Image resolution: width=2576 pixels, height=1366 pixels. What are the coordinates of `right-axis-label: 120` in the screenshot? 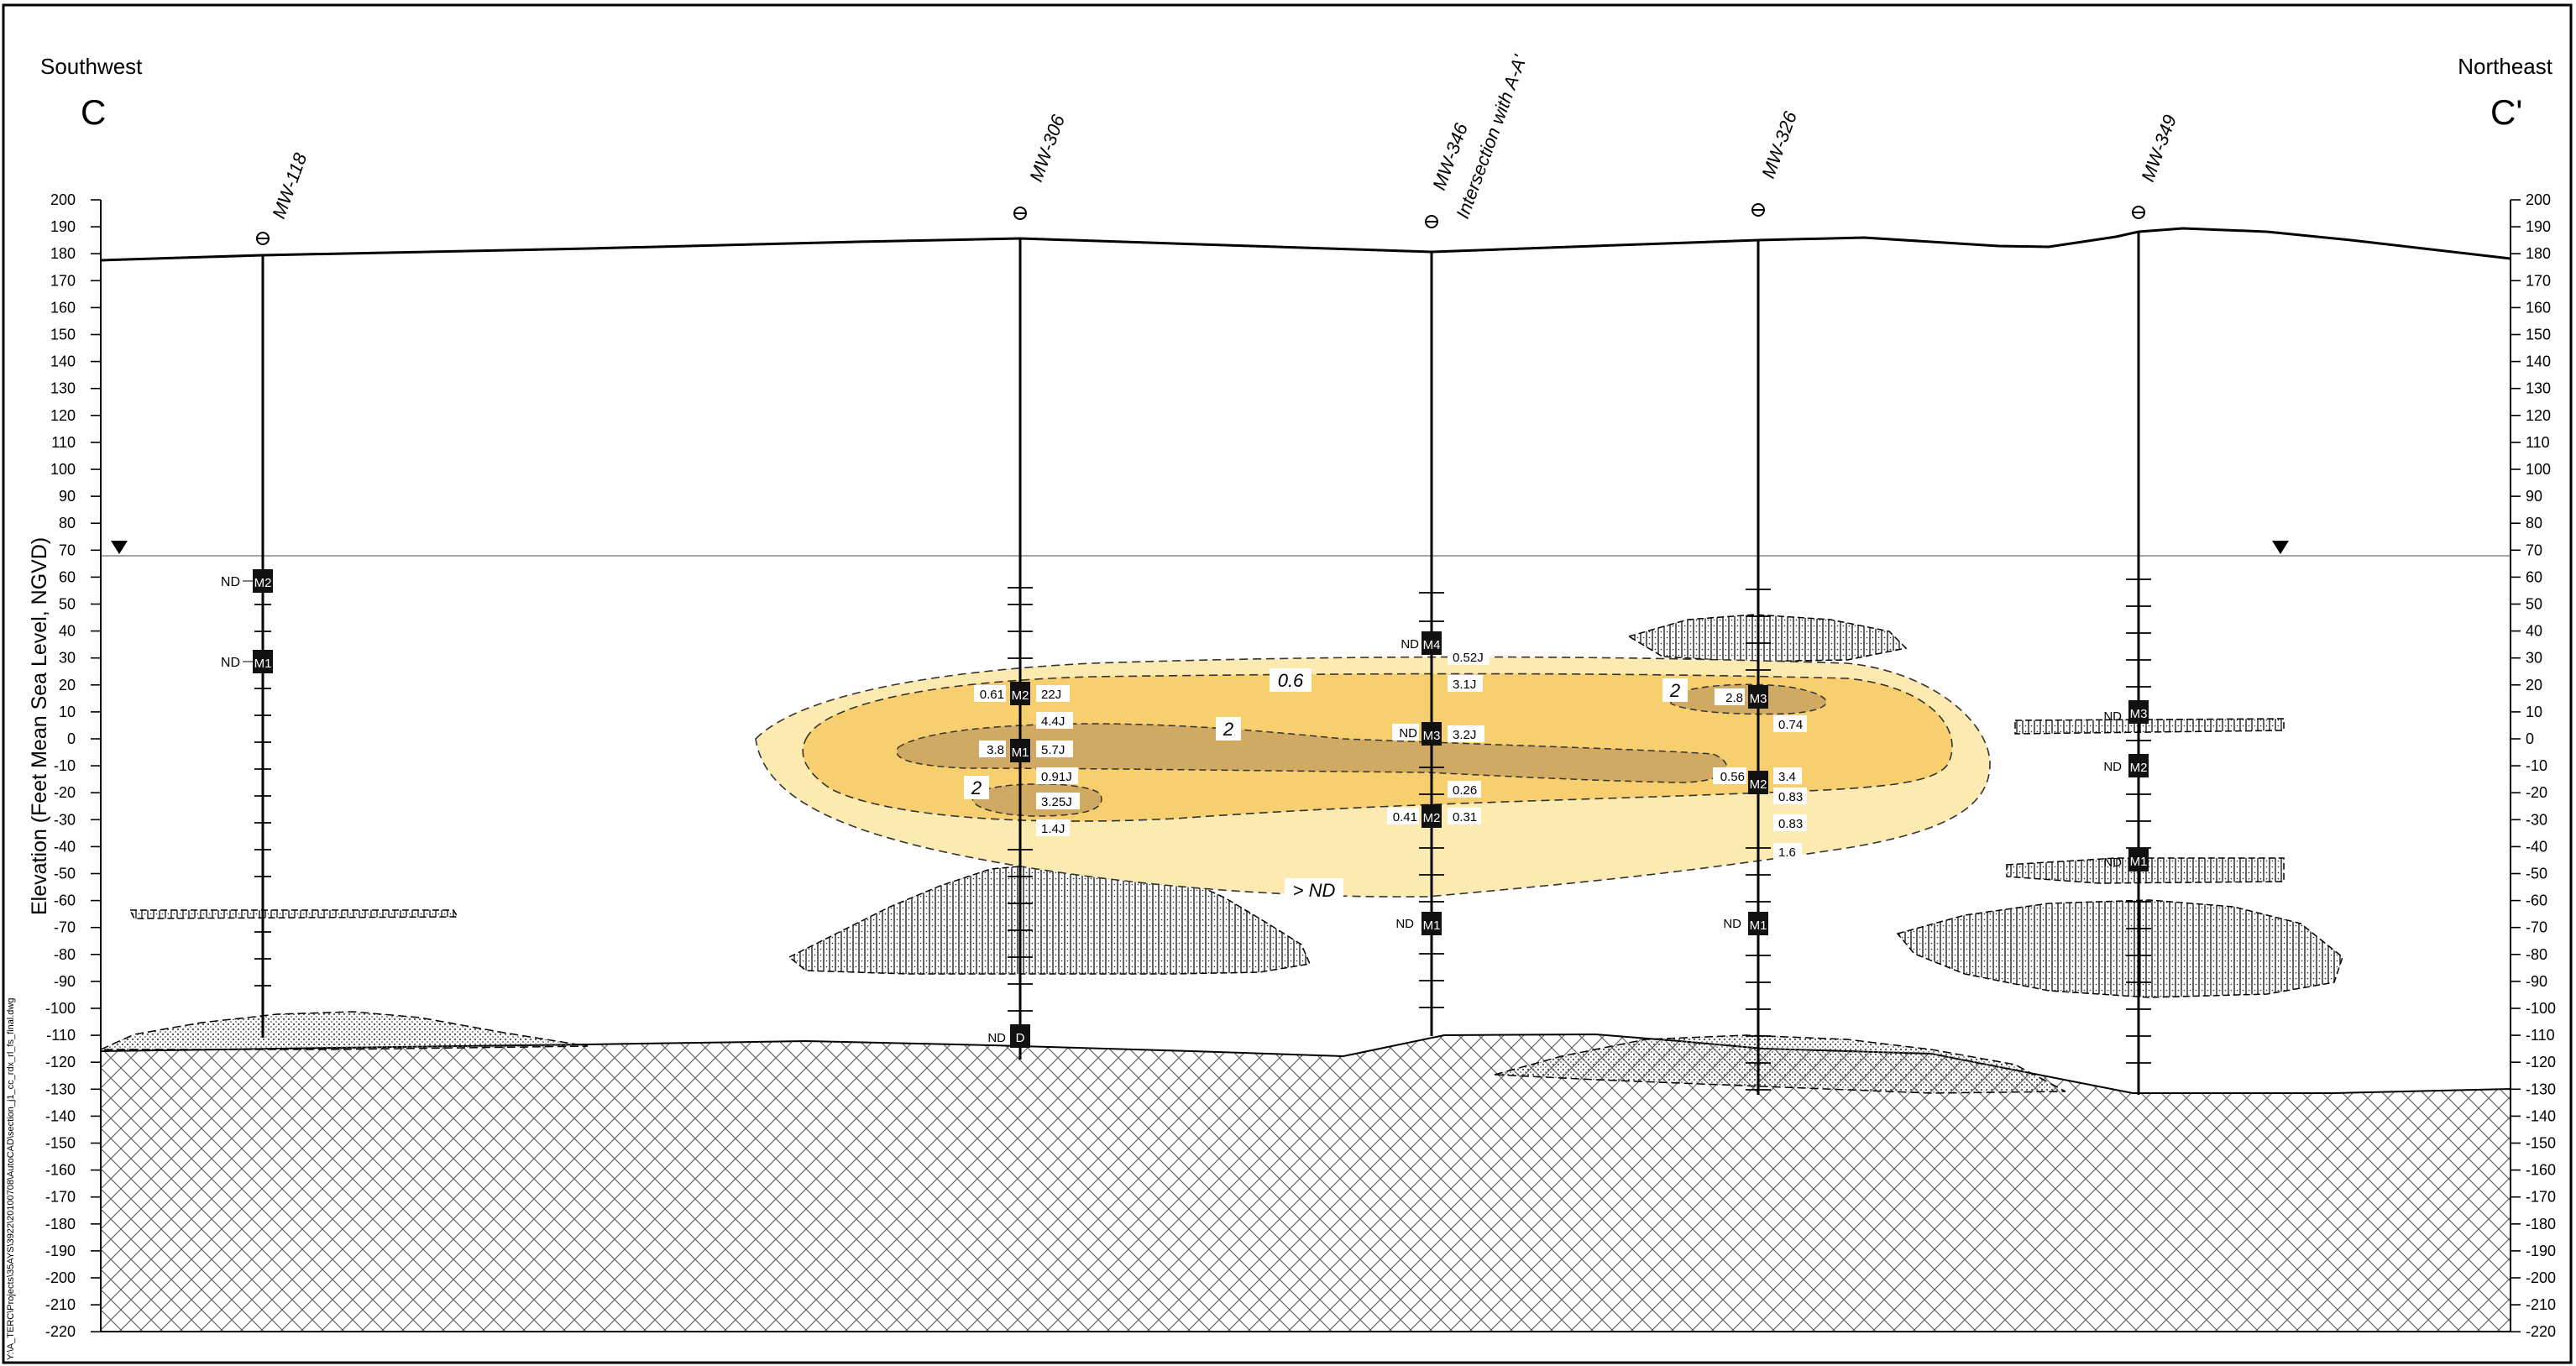 It's located at (2539, 415).